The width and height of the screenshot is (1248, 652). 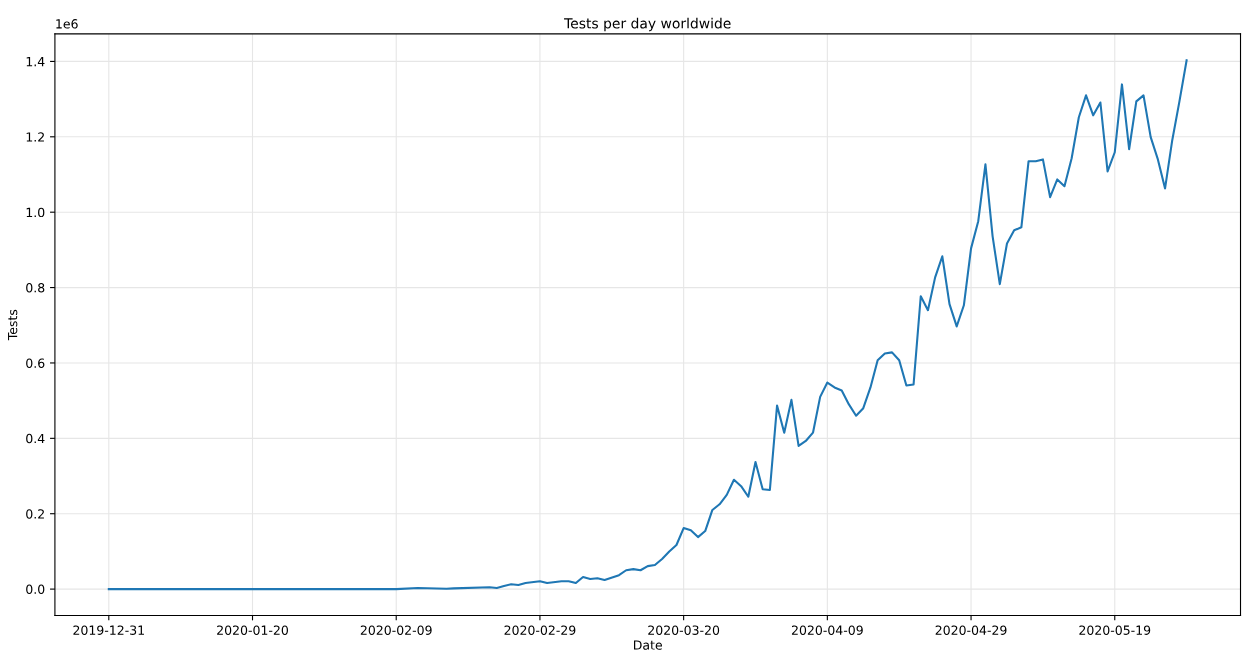 What do you see at coordinates (971, 630) in the screenshot?
I see `x-tick-label: 2020-04-29` at bounding box center [971, 630].